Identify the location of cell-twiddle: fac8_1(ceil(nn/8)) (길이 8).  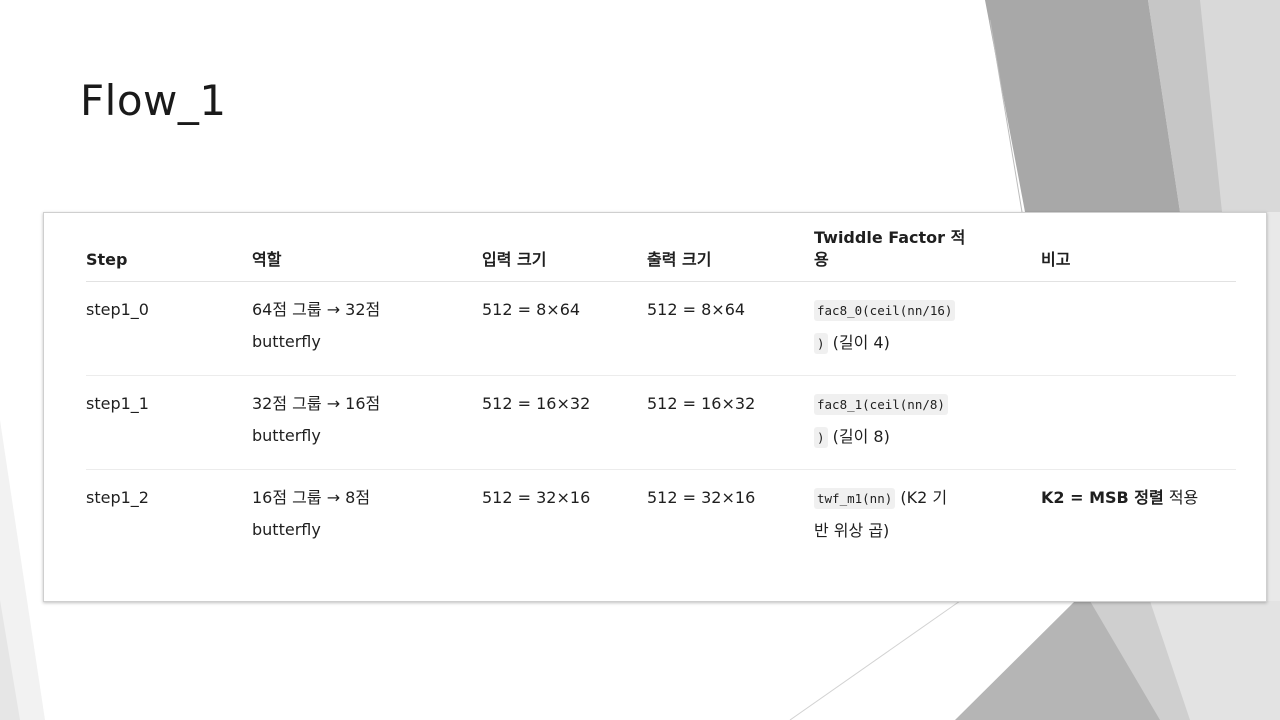
(927, 422).